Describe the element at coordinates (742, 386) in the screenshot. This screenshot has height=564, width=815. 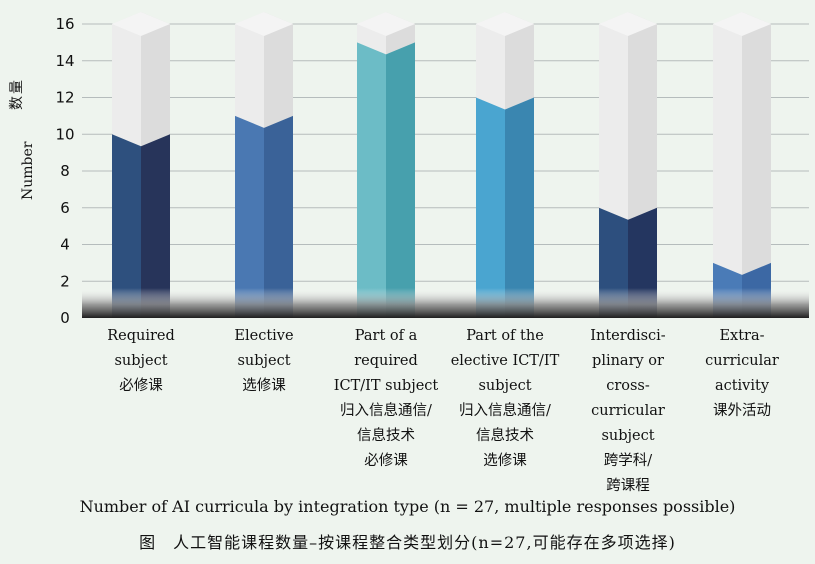
I see `category-label-line: activity` at that location.